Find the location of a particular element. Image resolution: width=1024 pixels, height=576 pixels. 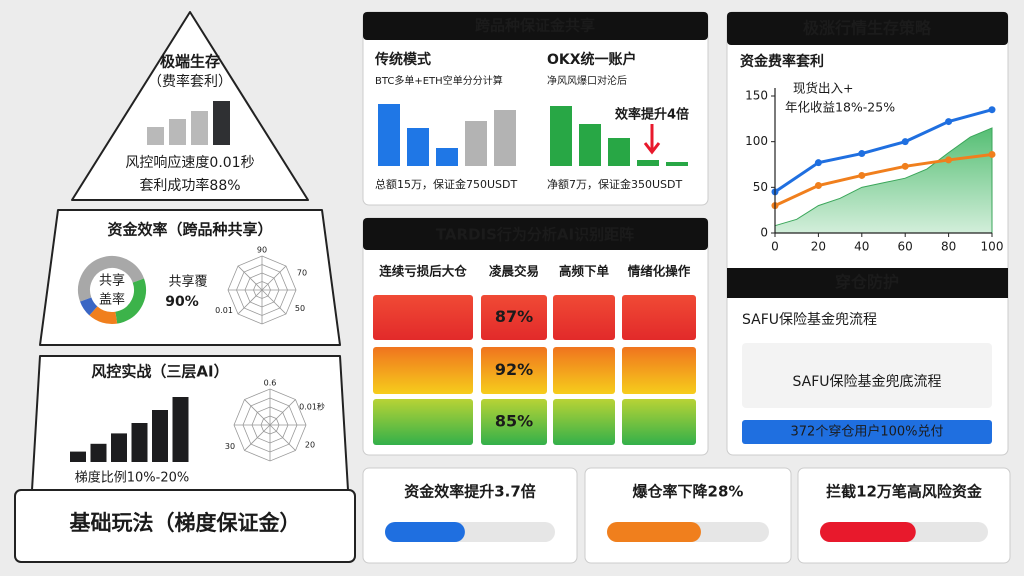

sub-desc: 净风风爆口对沦后 is located at coordinates (587, 80).